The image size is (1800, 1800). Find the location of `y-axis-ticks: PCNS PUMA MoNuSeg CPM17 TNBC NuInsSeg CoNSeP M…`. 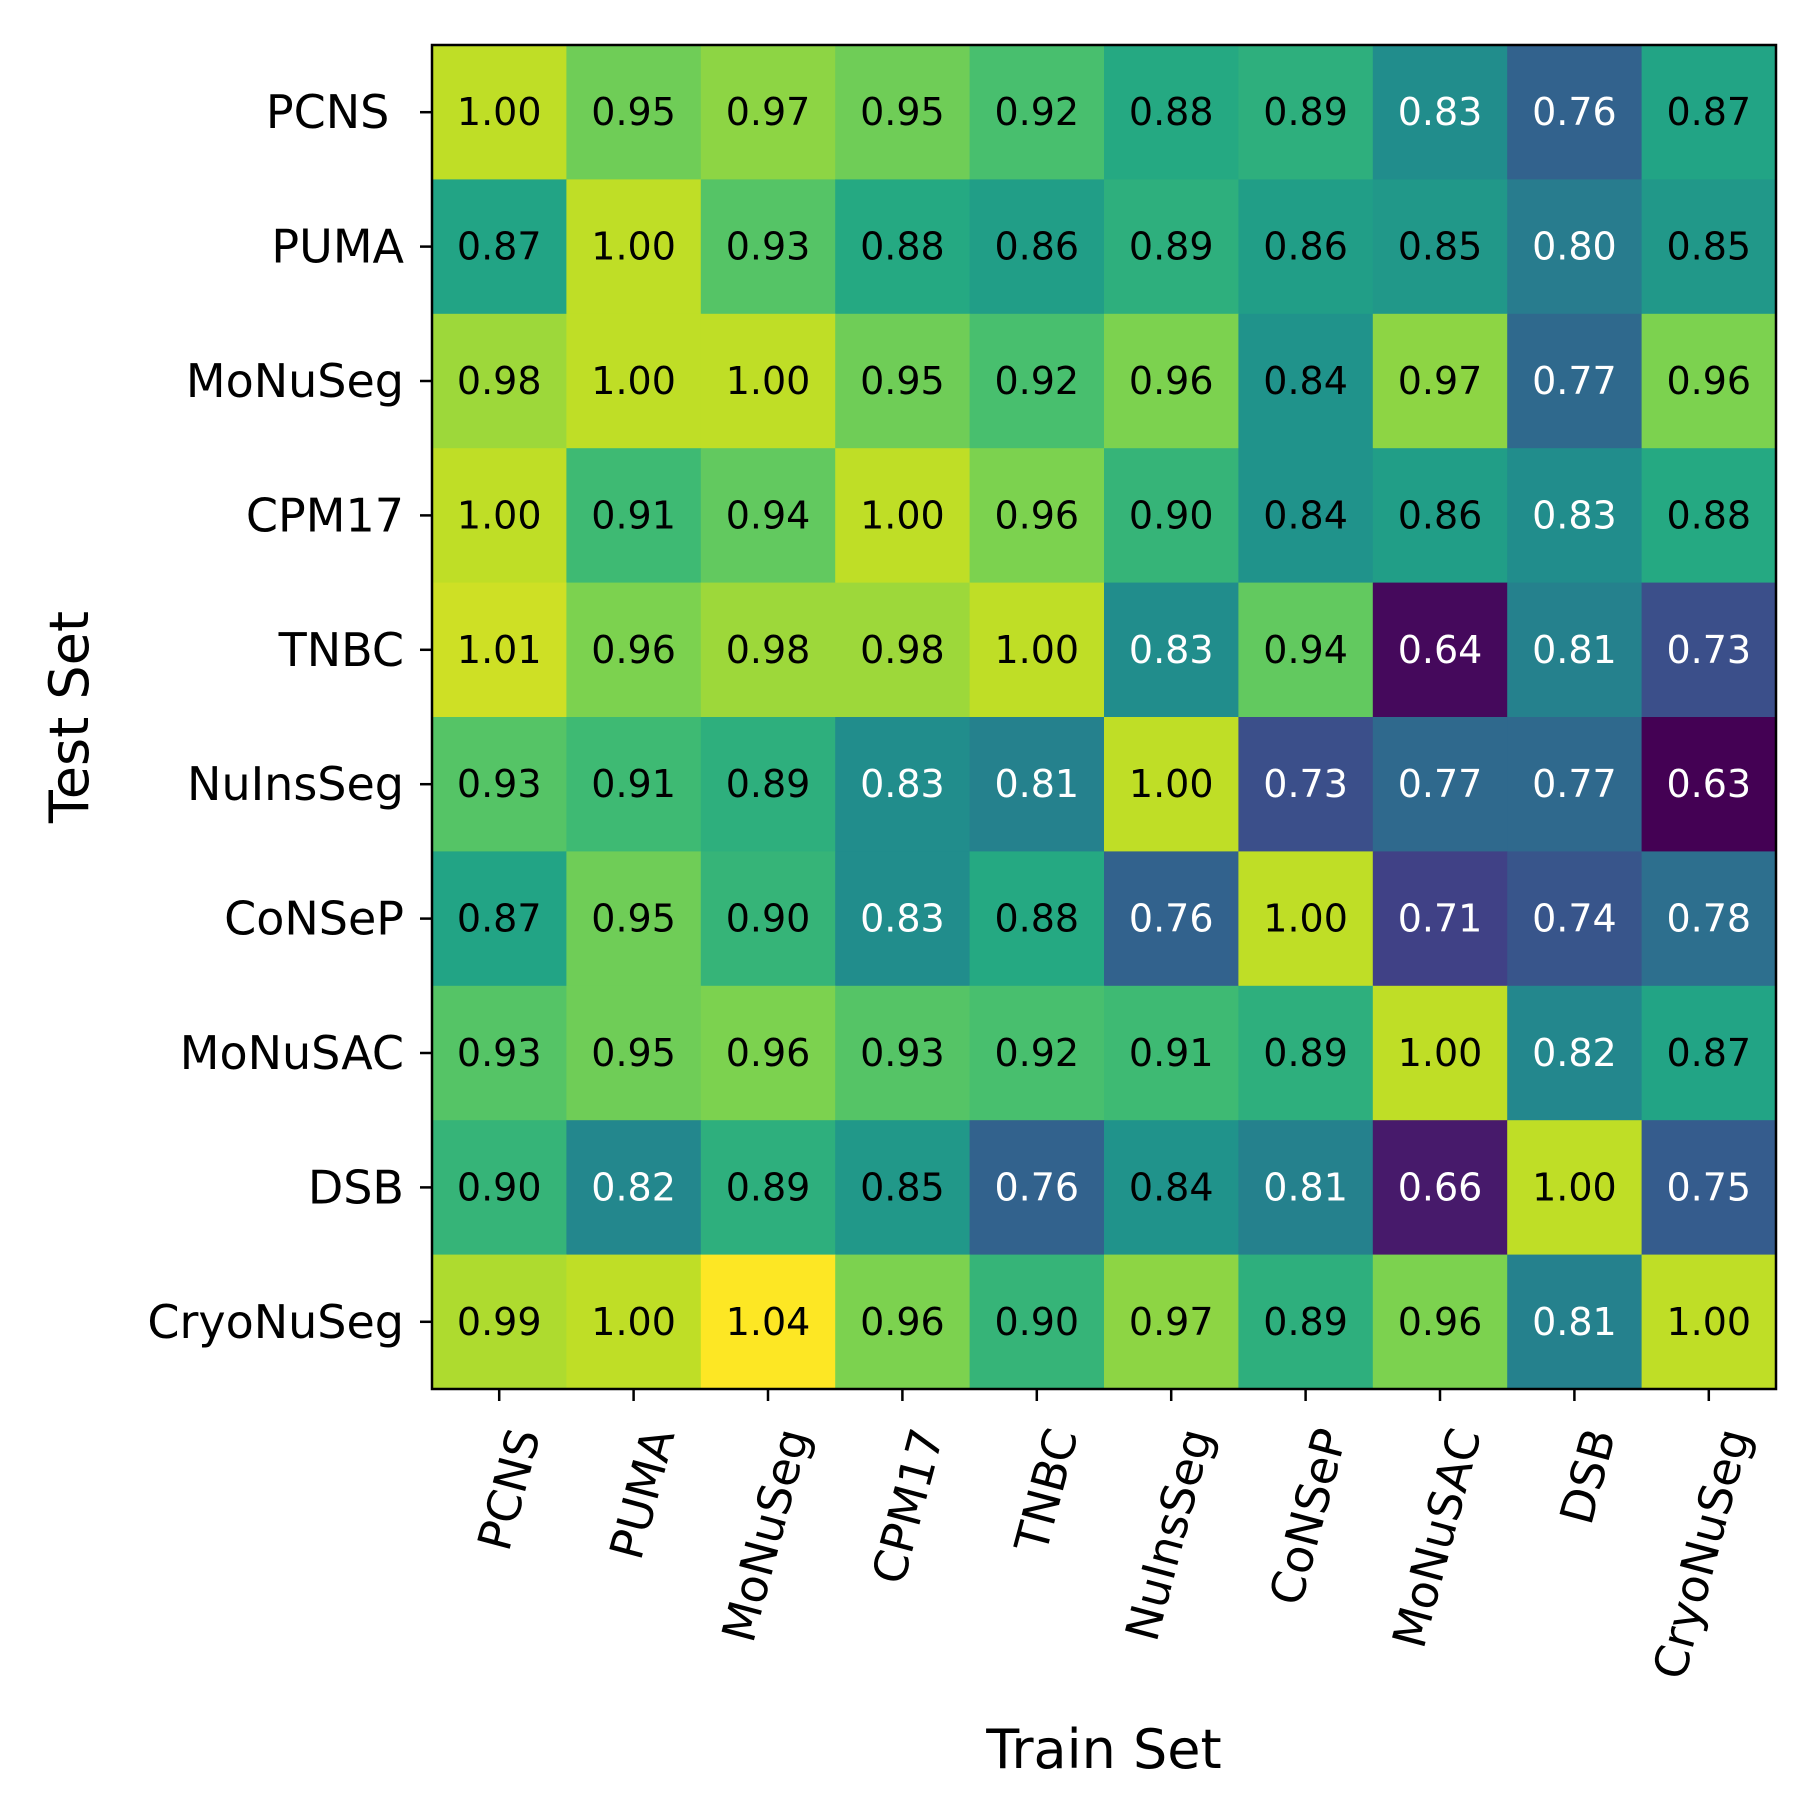

y-axis-ticks: PCNS PUMA MoNuSeg CPM17 TNBC NuInsSeg CoNSeP M… is located at coordinates (289, 717).